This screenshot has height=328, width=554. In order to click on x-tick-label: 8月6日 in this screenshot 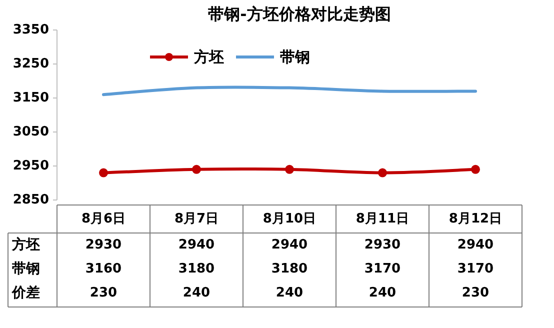, I will do `click(103, 219)`.